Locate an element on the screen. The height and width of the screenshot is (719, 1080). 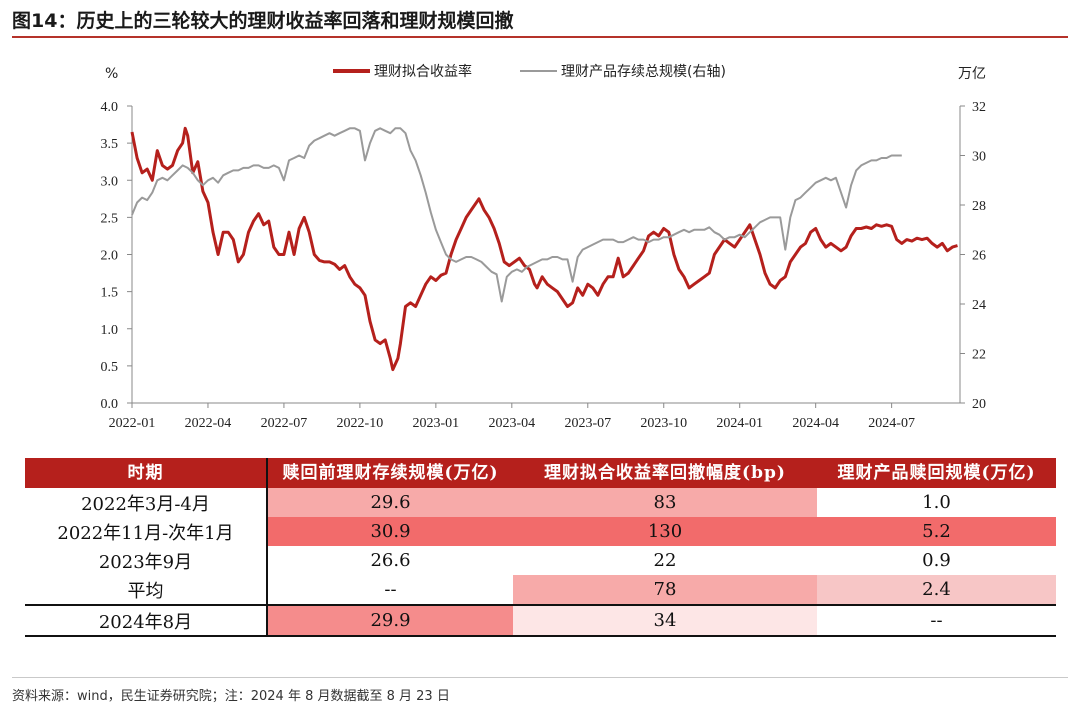
table-row: 平均 -- 78 2.4 is located at coordinates (540, 590).